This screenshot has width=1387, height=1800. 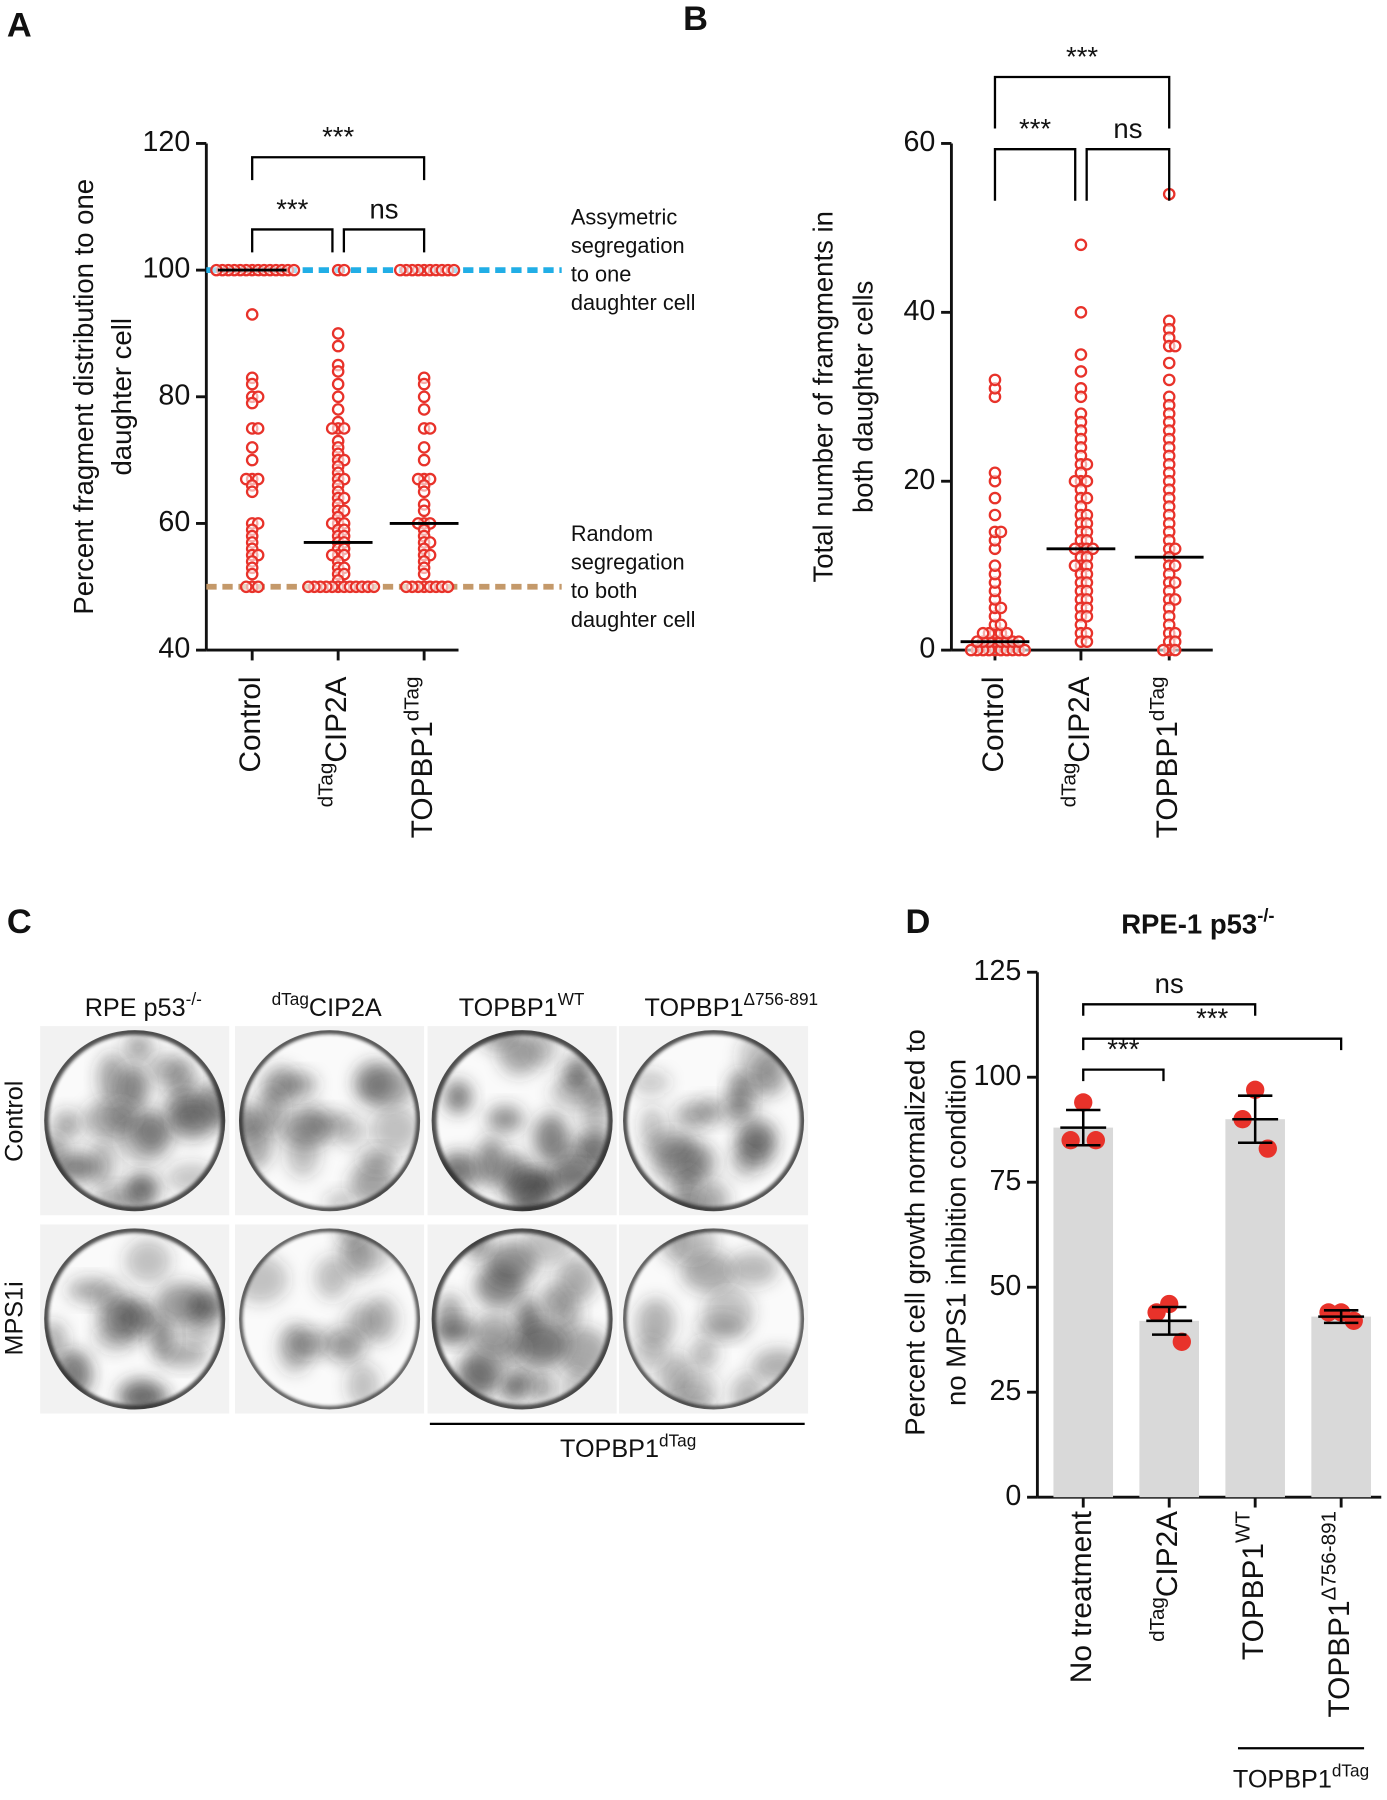 I want to click on annotation: Assymetric, so click(x=624, y=216).